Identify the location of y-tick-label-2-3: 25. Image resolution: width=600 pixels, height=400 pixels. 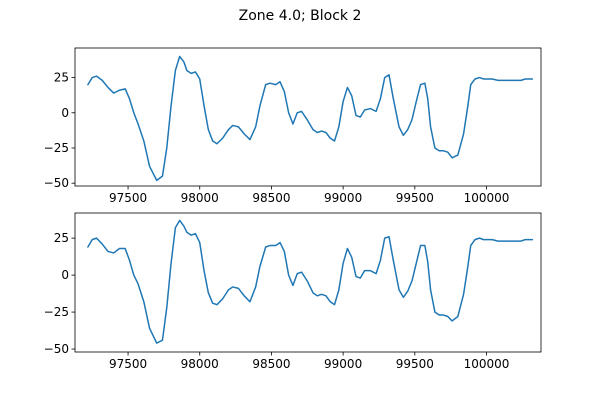
(61, 238).